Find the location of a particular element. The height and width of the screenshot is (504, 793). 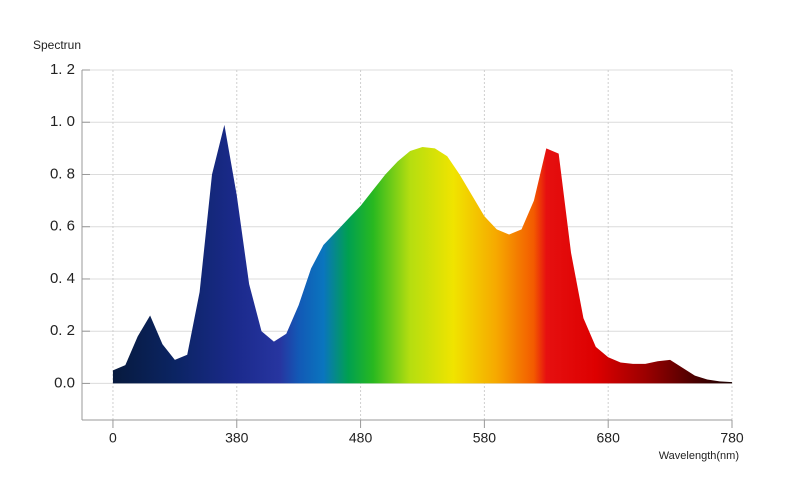

x-axis-label: Wavelength(nm) is located at coordinates (699, 456).